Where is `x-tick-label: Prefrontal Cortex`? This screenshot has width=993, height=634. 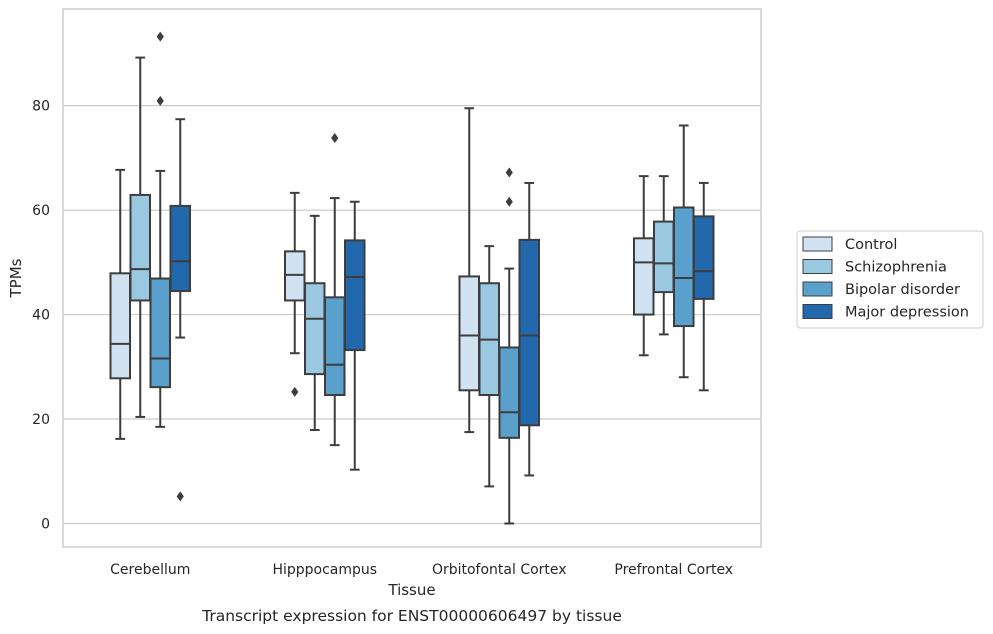
x-tick-label: Prefrontal Cortex is located at coordinates (673, 570).